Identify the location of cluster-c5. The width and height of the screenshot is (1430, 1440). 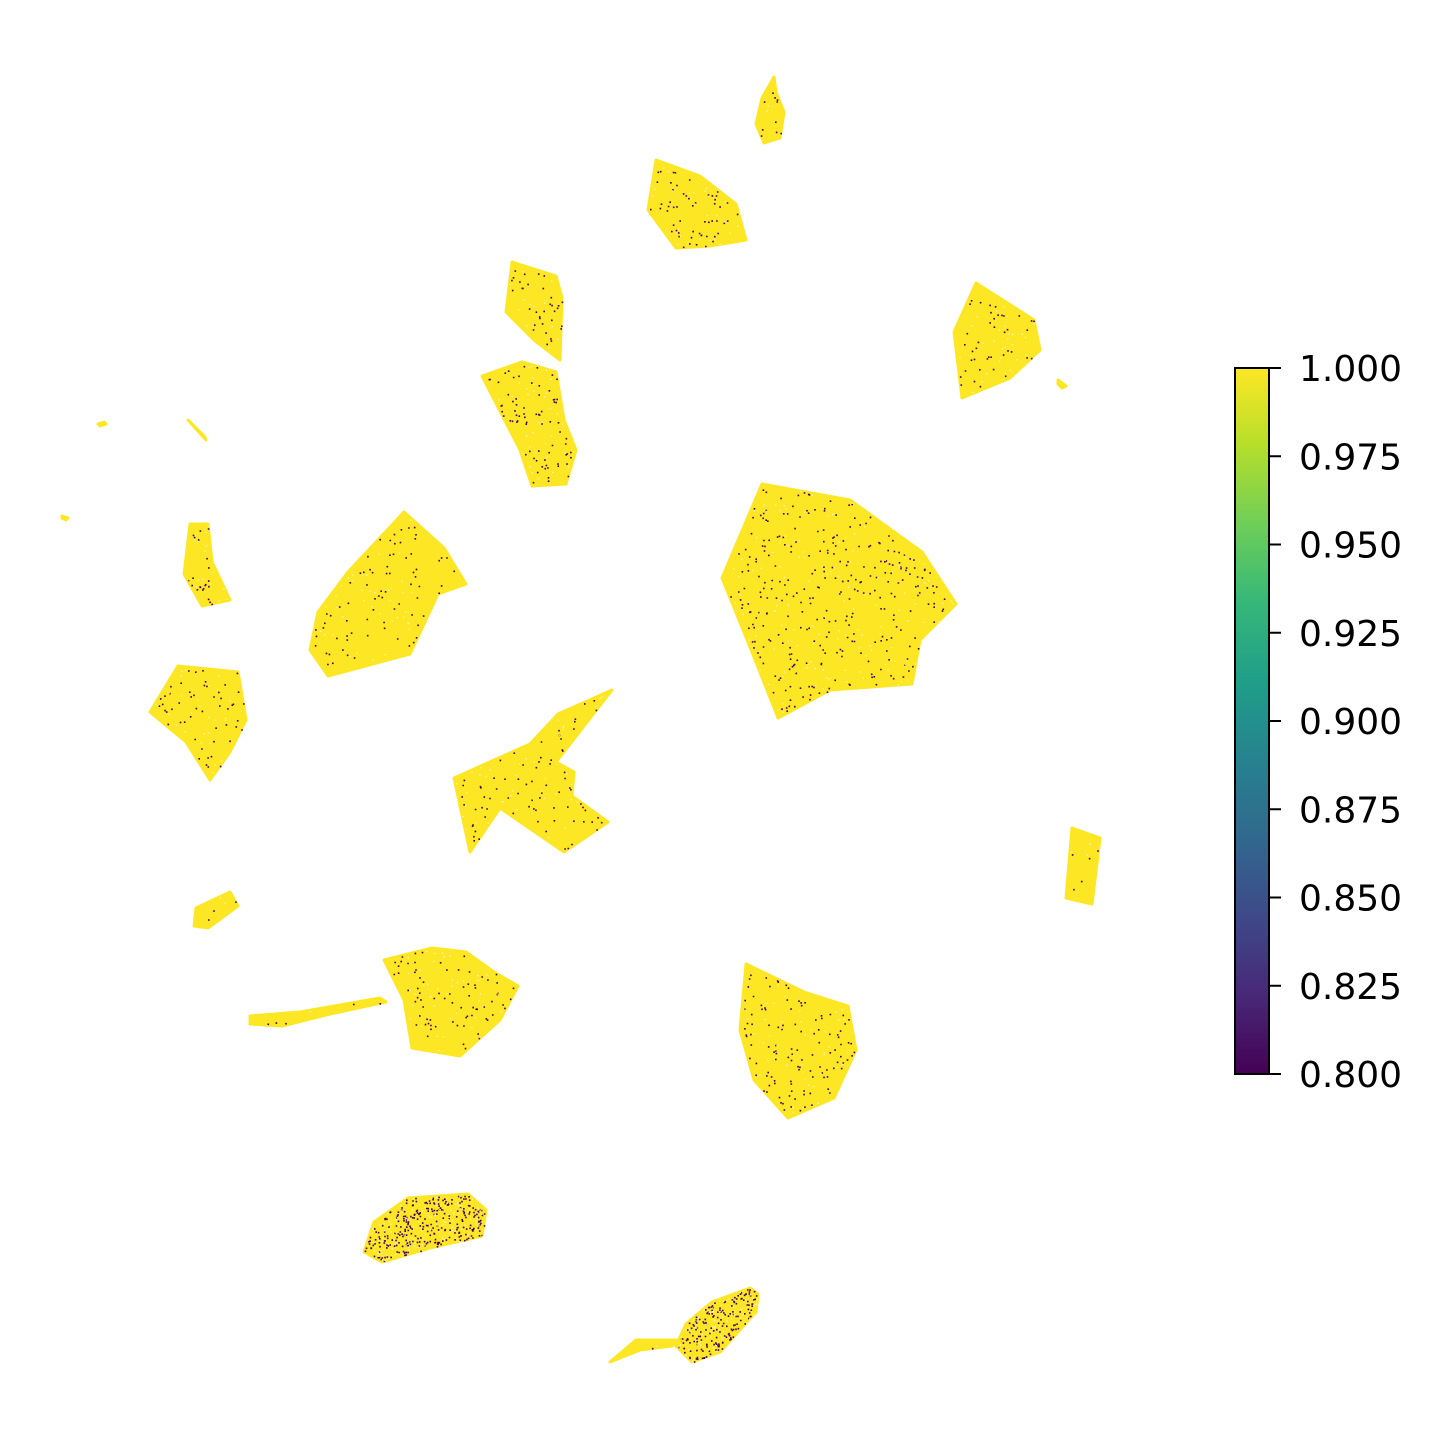
(997, 340).